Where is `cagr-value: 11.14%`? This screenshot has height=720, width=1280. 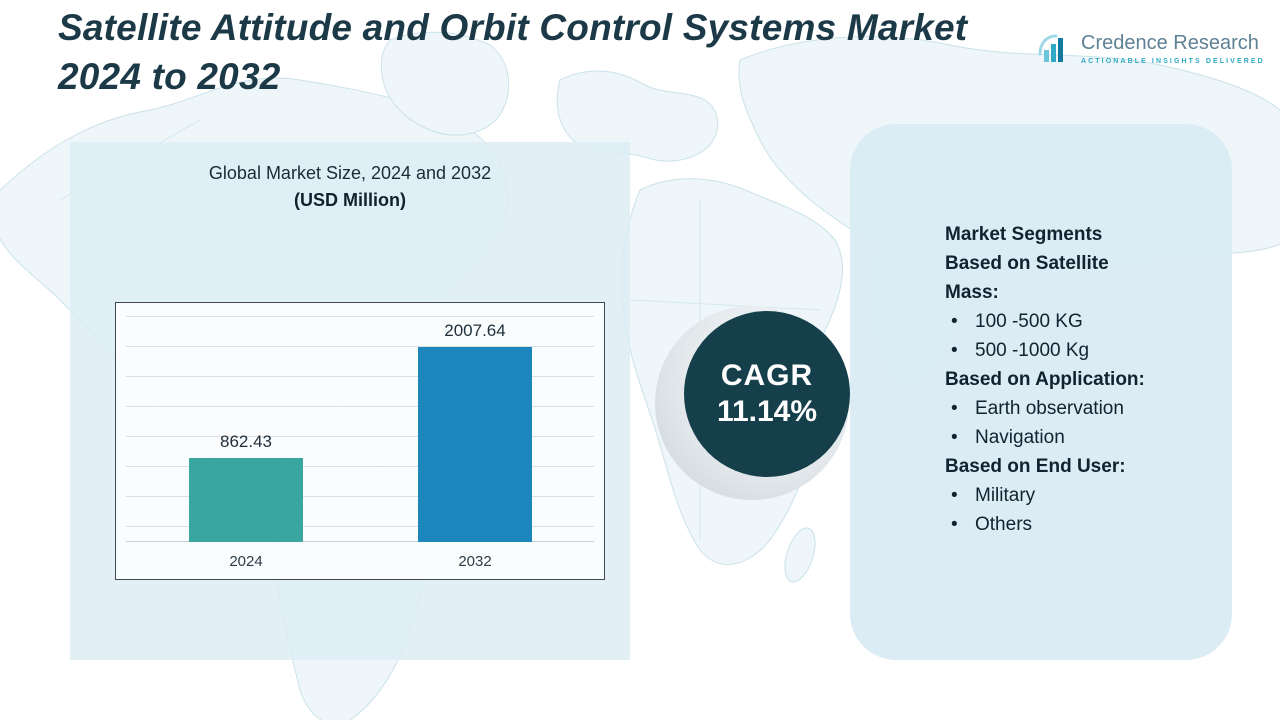
cagr-value: 11.14% is located at coordinates (767, 411).